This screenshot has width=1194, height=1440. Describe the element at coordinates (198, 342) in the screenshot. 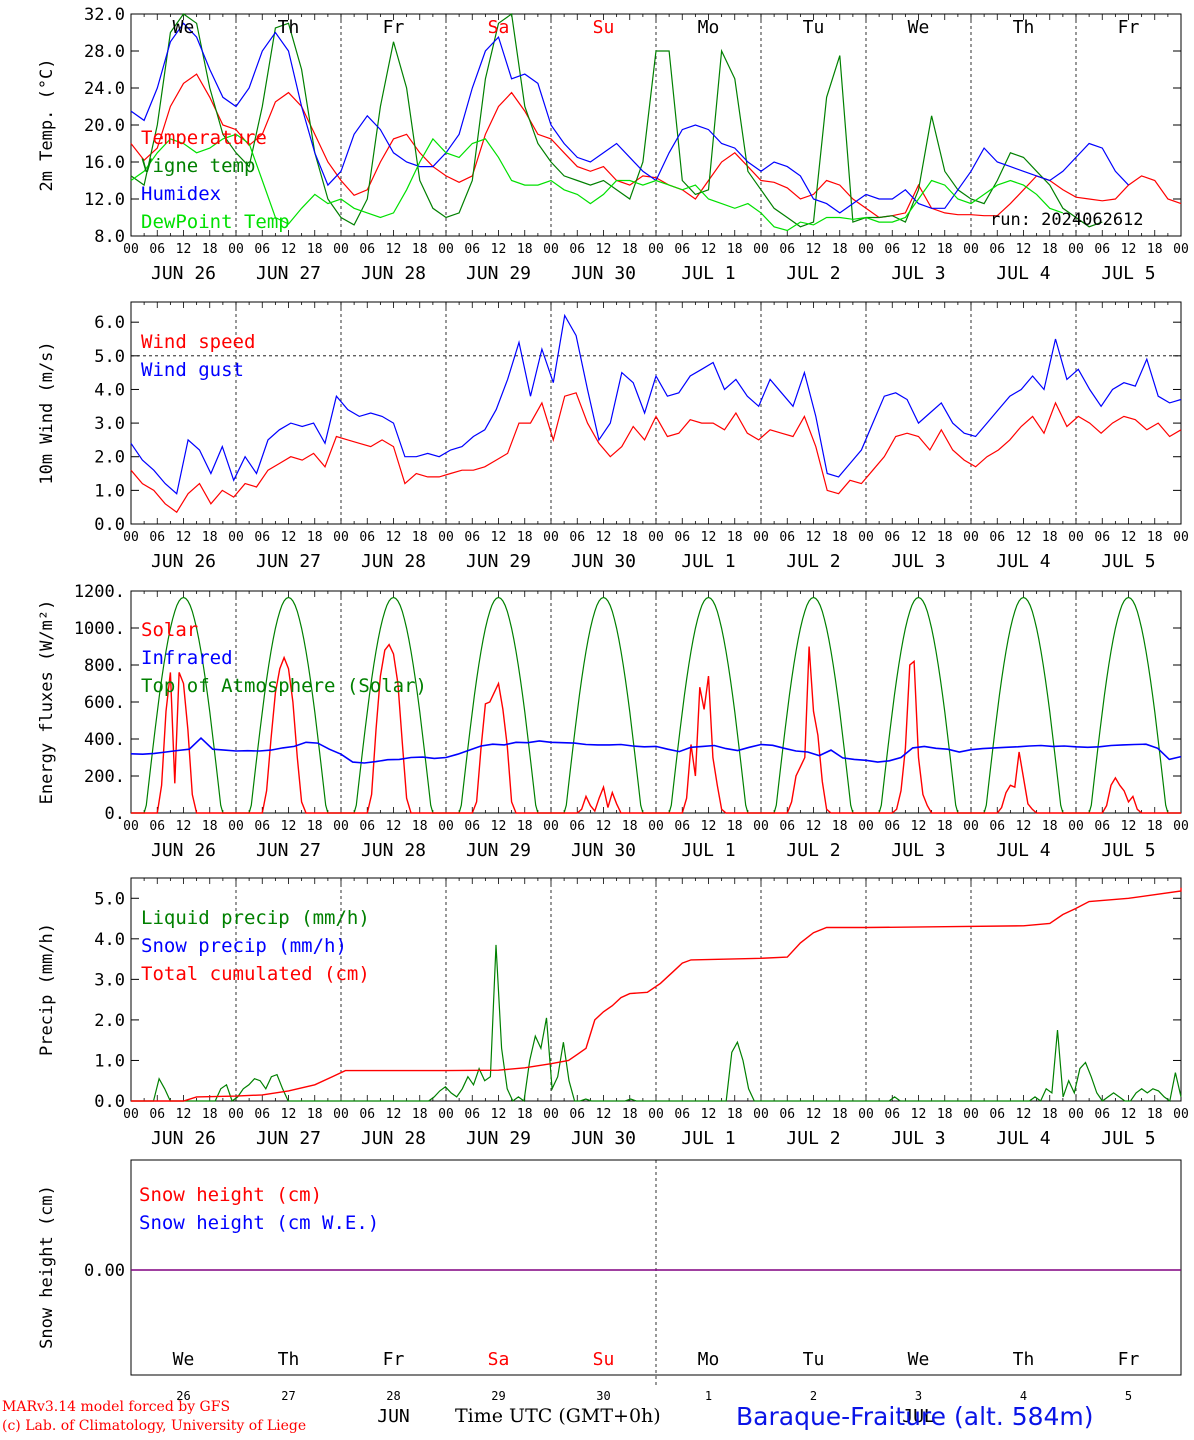

I see `legend-entry: Wind speed` at that location.